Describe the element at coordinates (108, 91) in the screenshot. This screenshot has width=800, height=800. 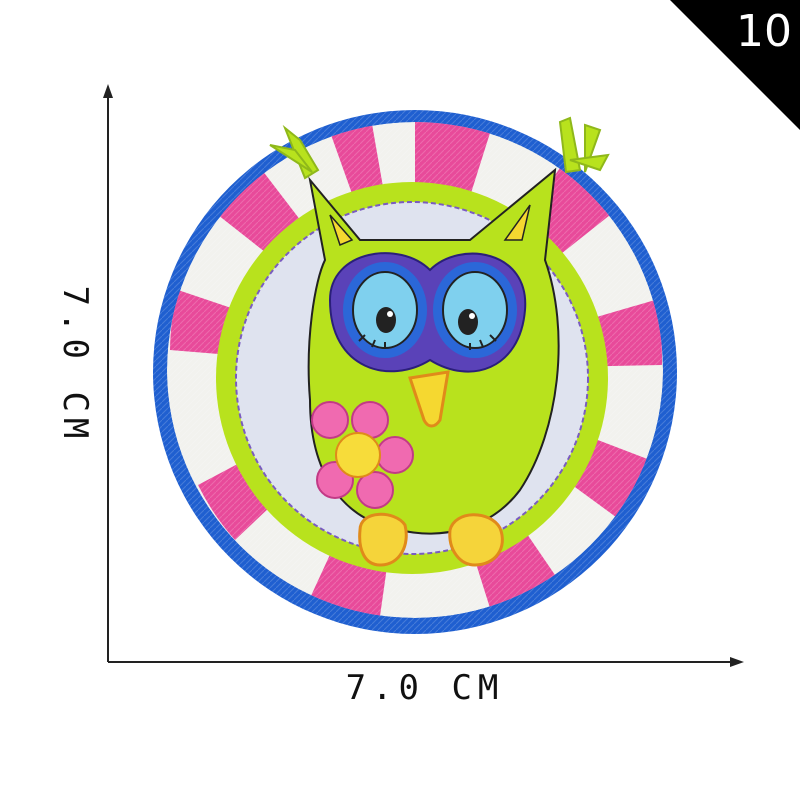
I see `vertical-axis-arrow-icon` at that location.